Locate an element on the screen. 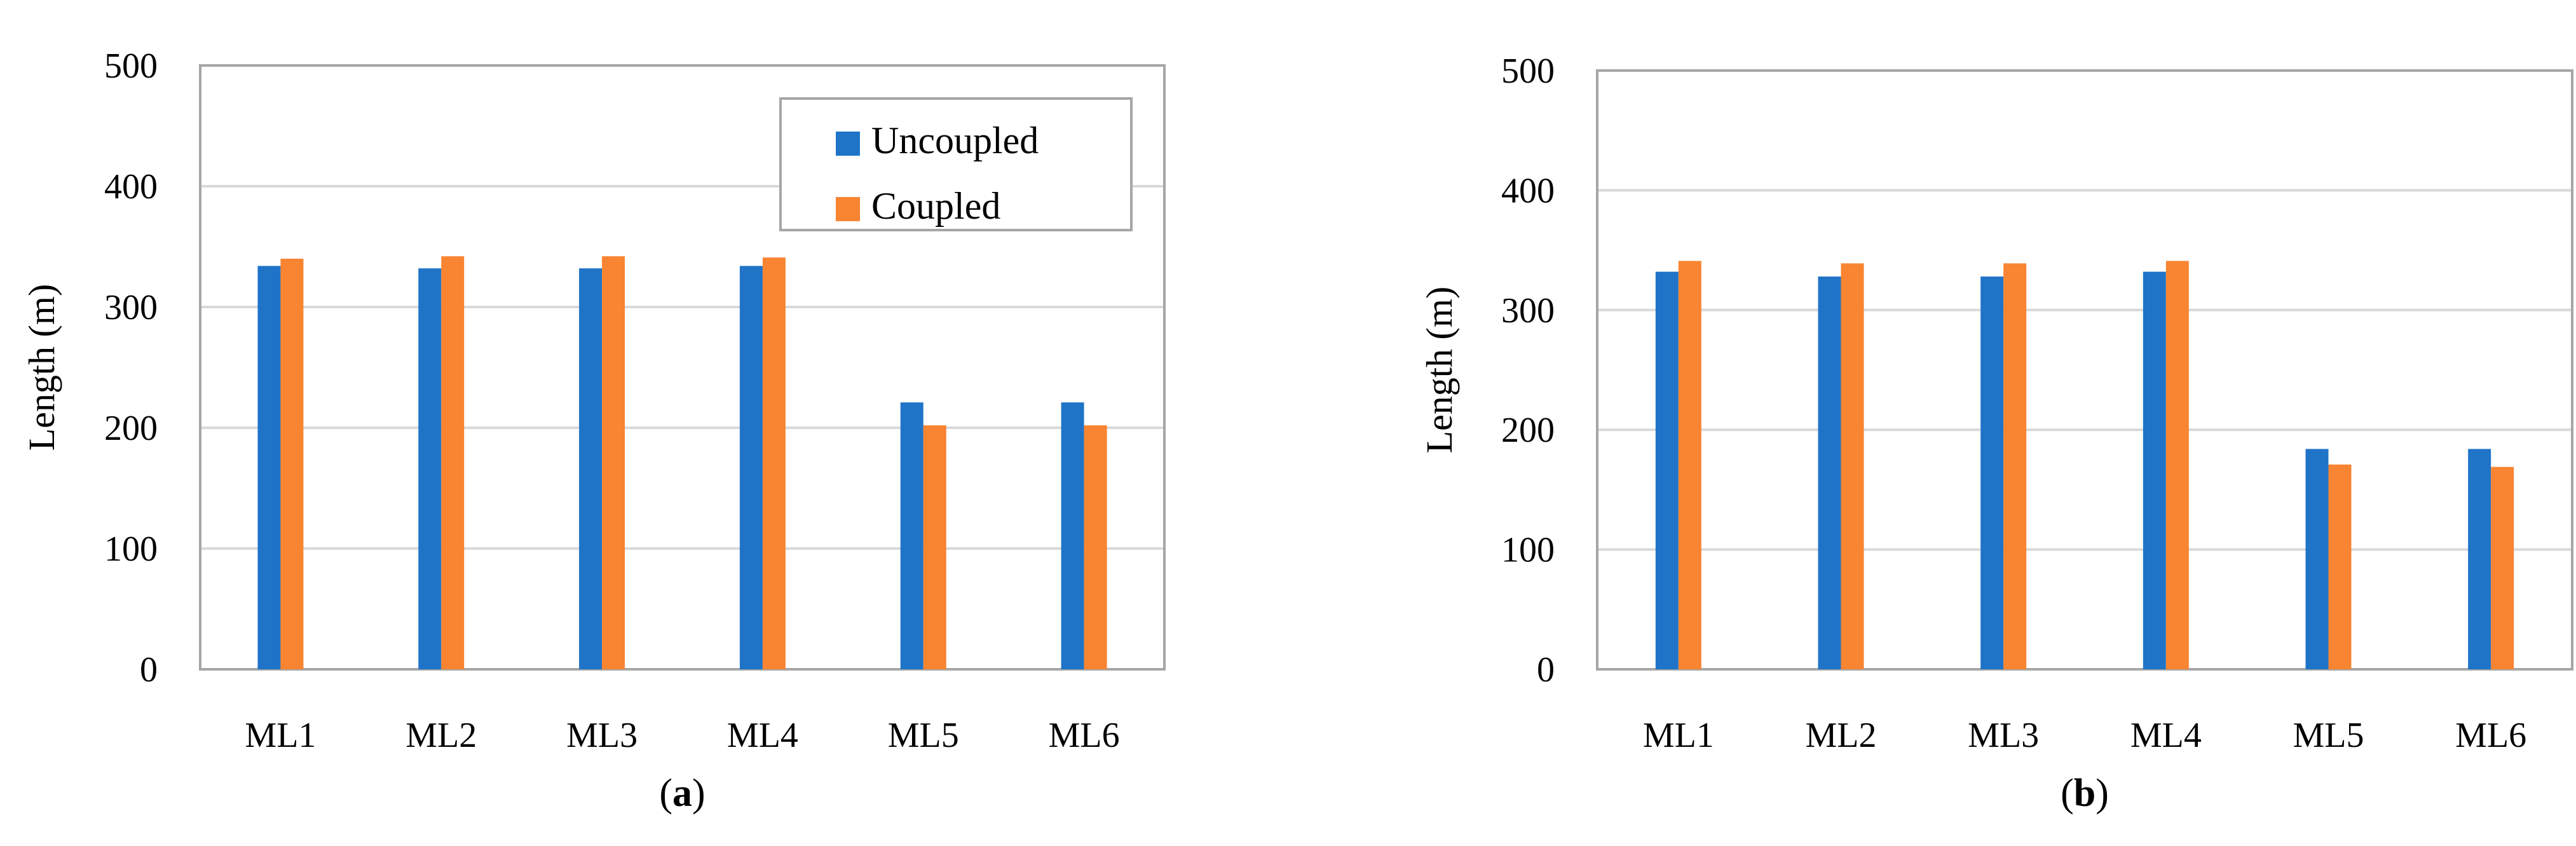  legend-label-uncoupled: Uncoupled is located at coordinates (955, 140).